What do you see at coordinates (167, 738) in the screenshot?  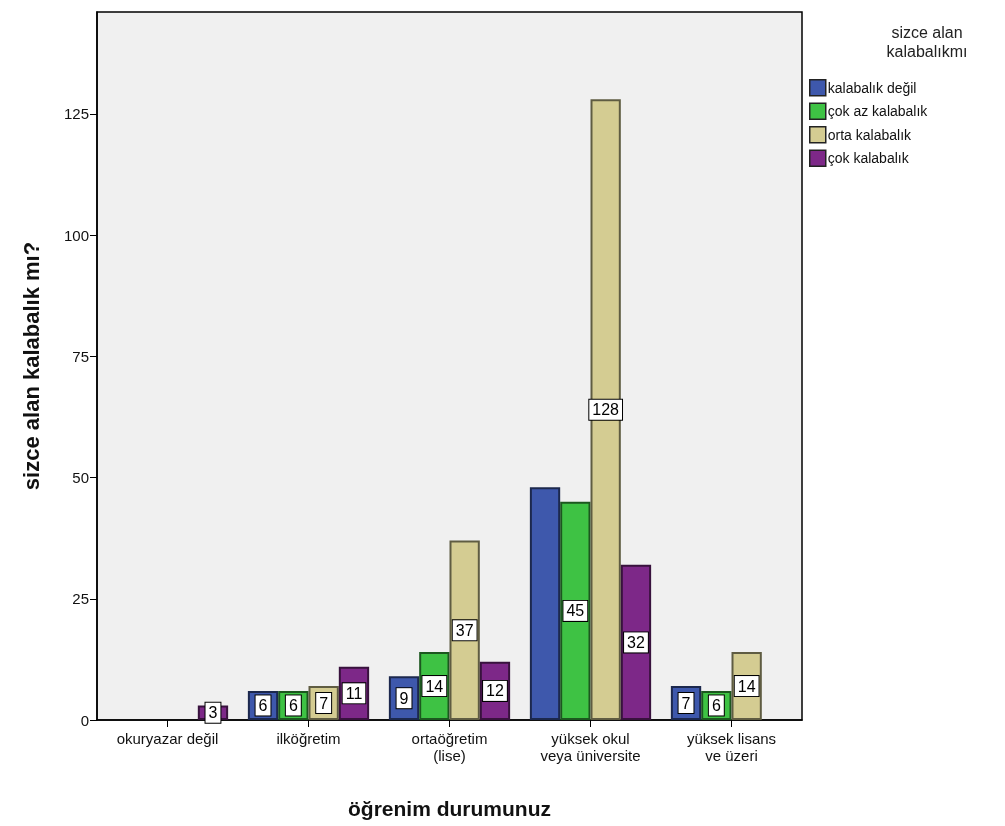 I see `x-tick-label: okuryazar değil` at bounding box center [167, 738].